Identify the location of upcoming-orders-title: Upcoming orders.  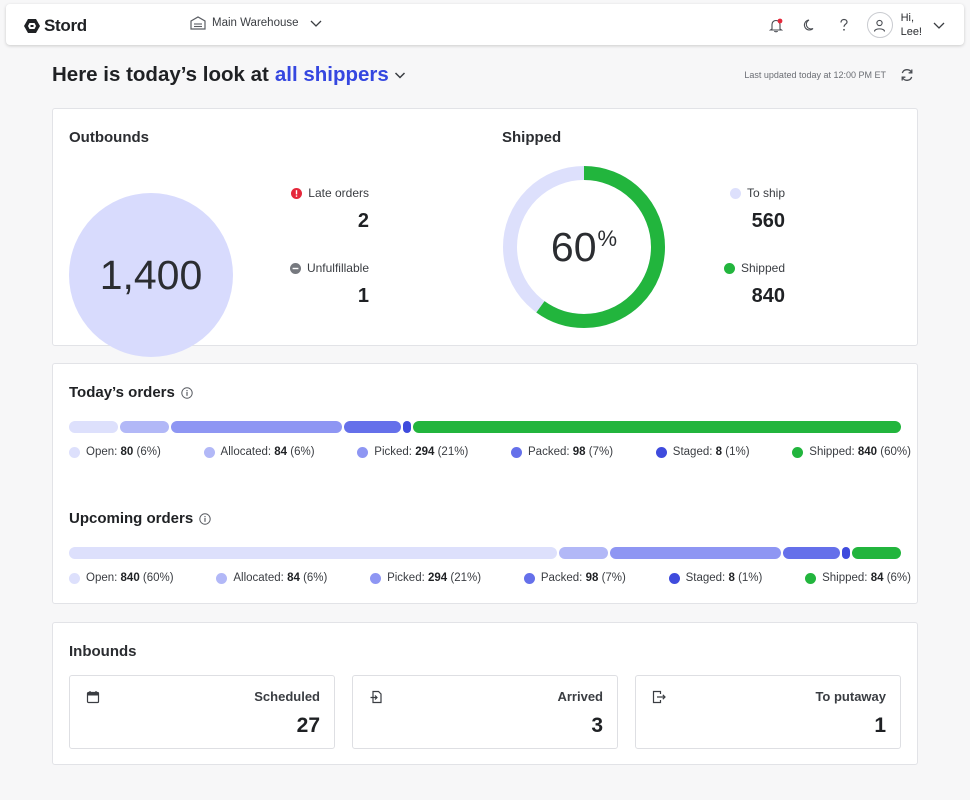
(131, 518).